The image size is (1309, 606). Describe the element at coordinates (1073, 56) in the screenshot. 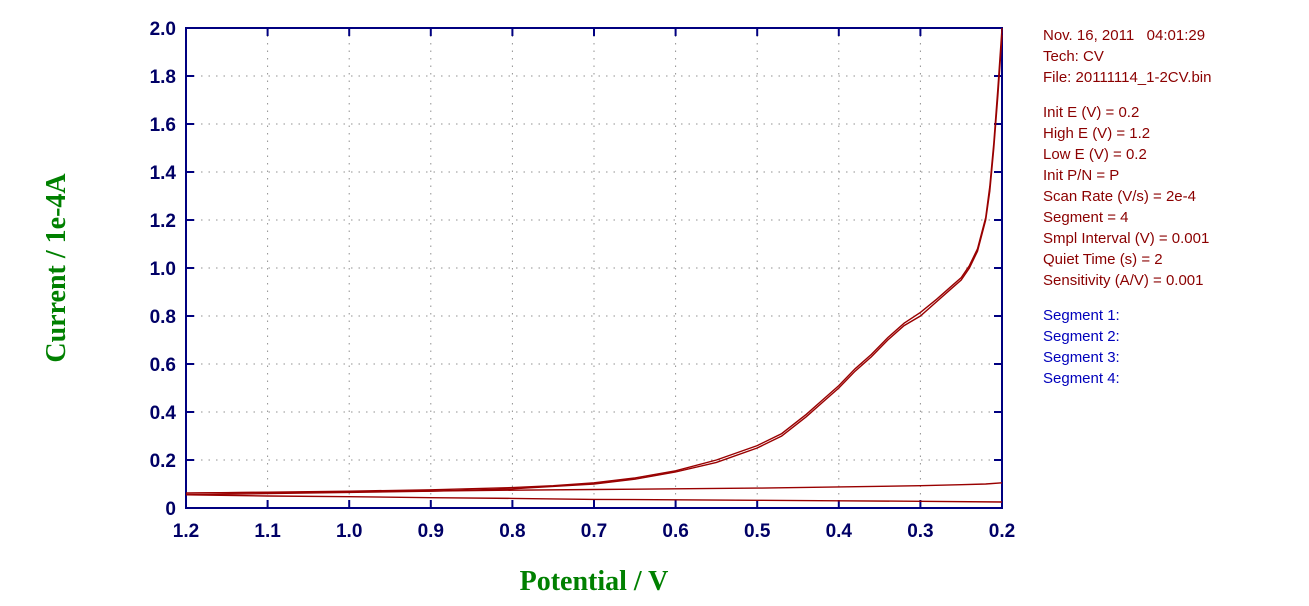

I see `technique-label: Tech: CV` at that location.